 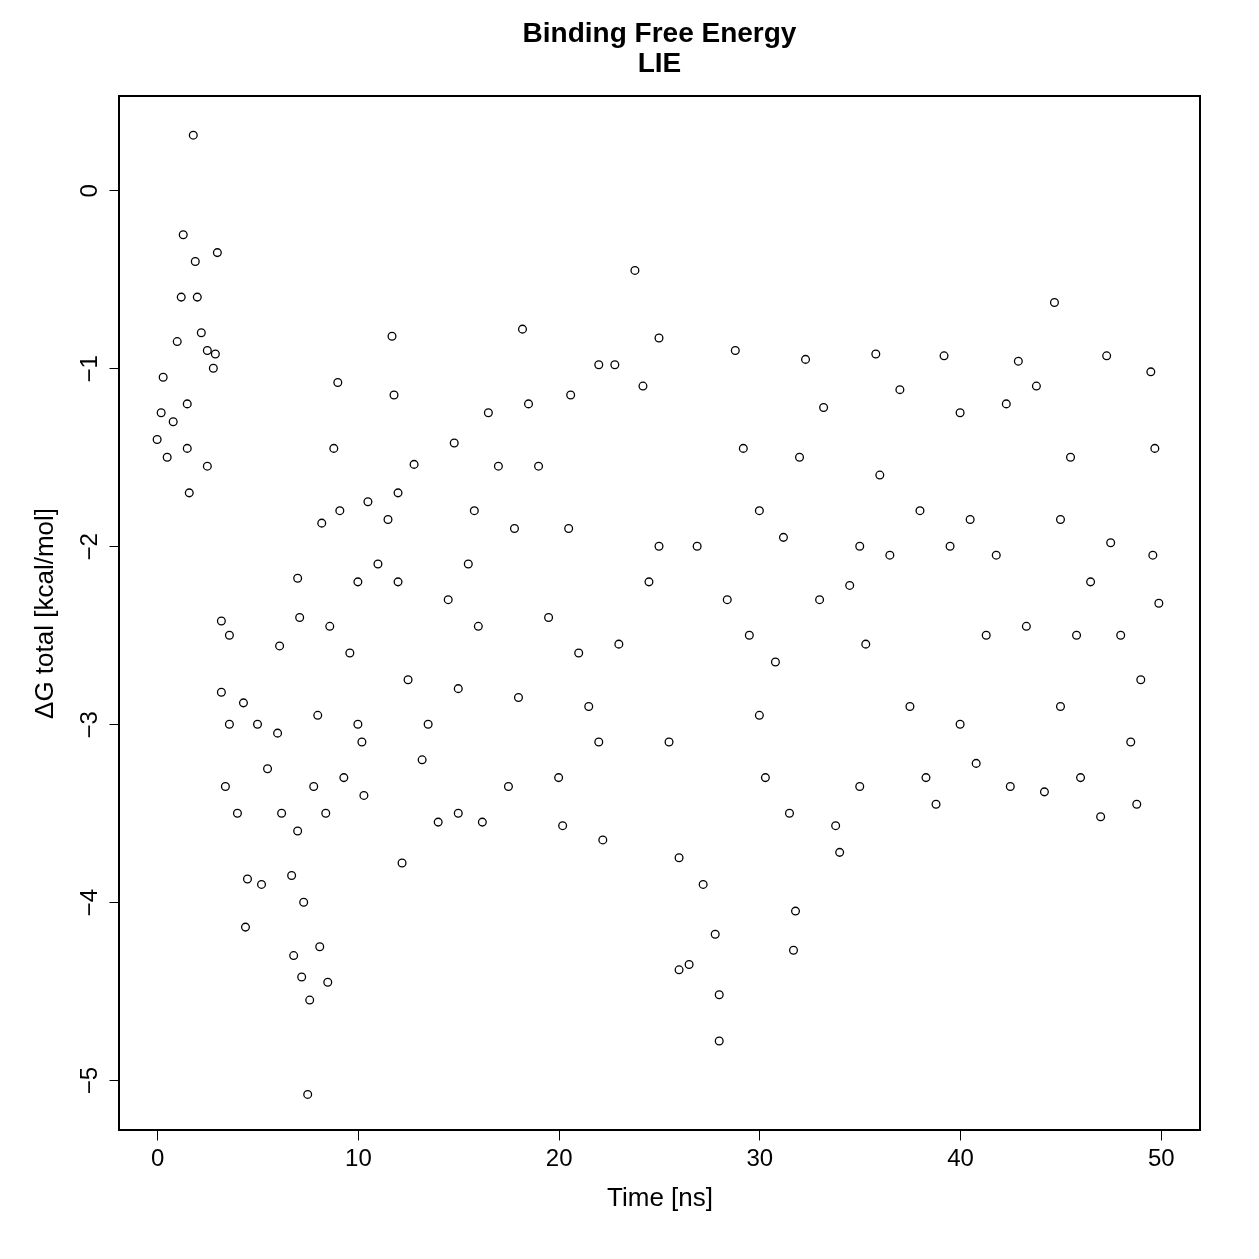 I want to click on x-tick-label: 10, so click(x=358, y=1157).